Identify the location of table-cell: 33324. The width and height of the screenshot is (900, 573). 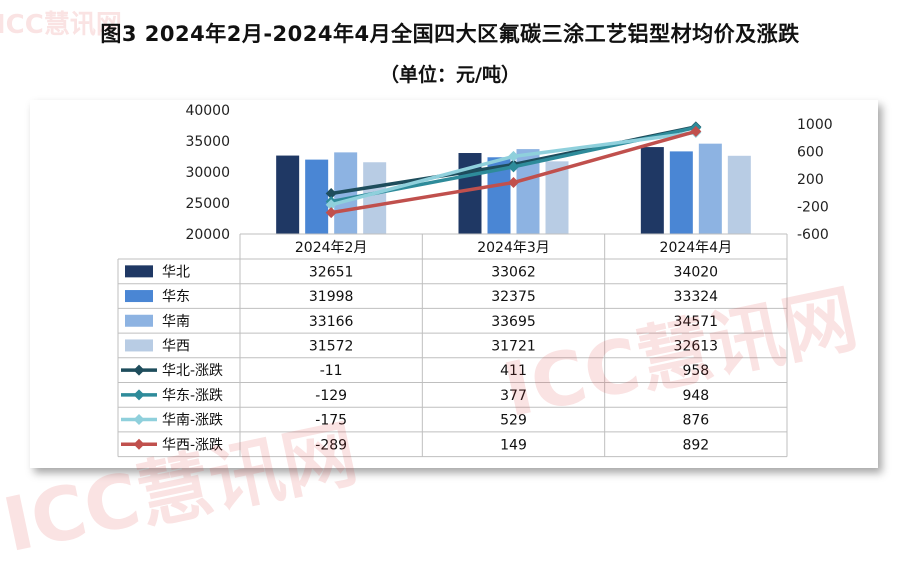
(696, 297).